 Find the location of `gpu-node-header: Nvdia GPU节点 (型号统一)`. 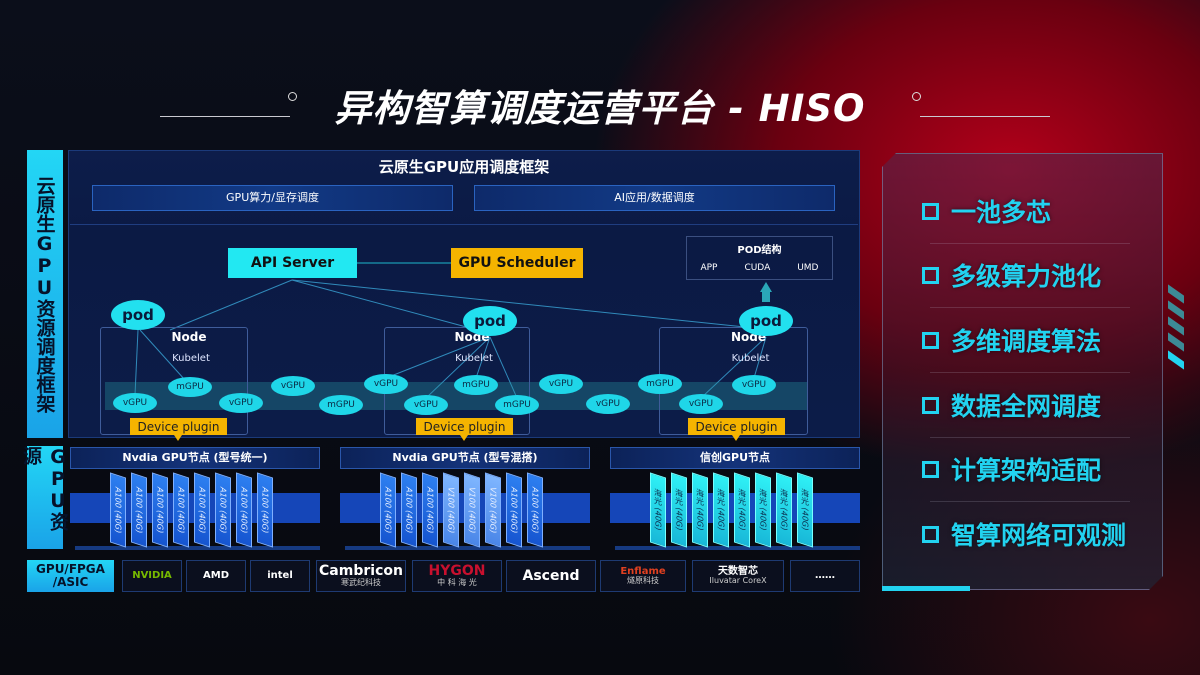

gpu-node-header: Nvdia GPU节点 (型号统一) is located at coordinates (195, 458).